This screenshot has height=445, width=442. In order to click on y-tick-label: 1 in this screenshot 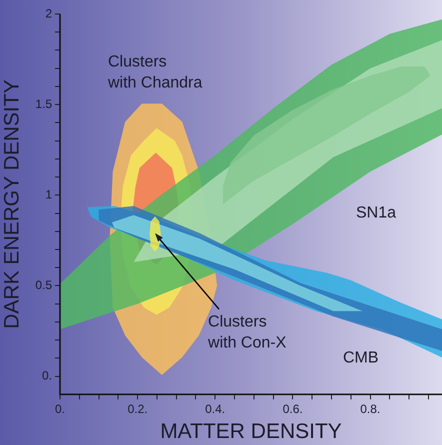, I will do `click(48, 194)`.